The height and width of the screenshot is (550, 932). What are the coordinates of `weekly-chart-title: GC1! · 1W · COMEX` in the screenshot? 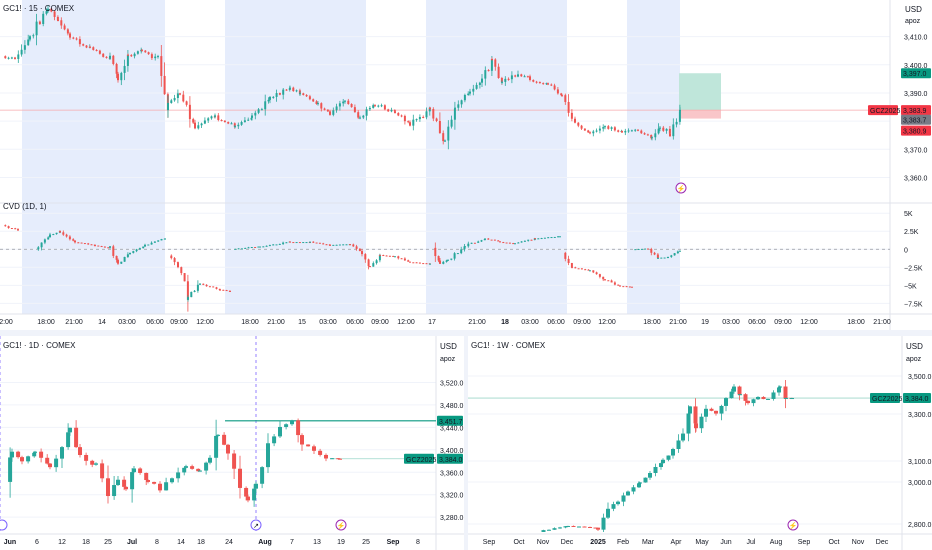 It's located at (508, 345).